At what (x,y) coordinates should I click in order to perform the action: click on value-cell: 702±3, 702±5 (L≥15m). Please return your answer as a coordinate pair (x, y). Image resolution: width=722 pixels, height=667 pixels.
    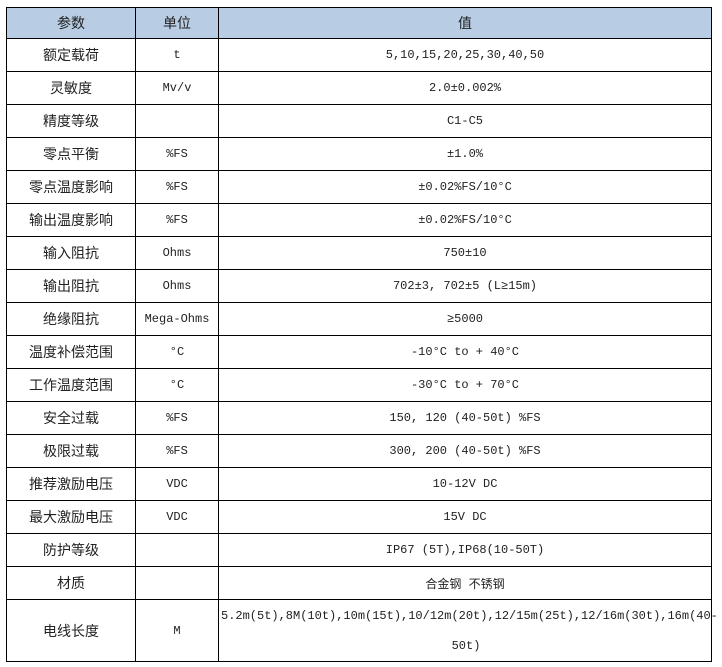
    Looking at the image, I should click on (465, 286).